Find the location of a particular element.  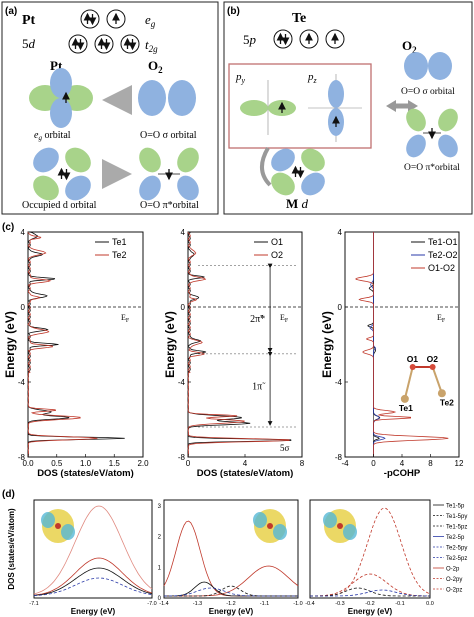

pi-orbital-label: O=O π*orbital is located at coordinates (169, 205).